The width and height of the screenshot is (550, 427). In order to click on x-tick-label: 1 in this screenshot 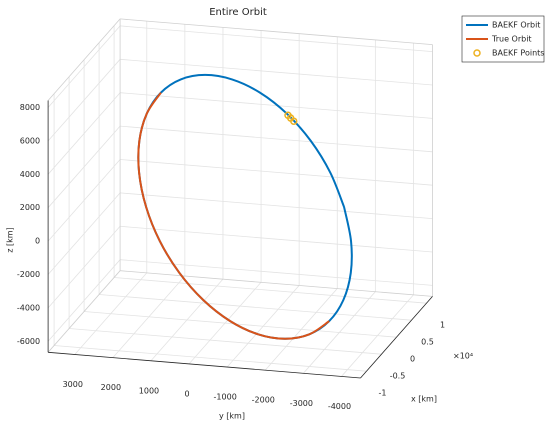, I will do `click(442, 325)`.